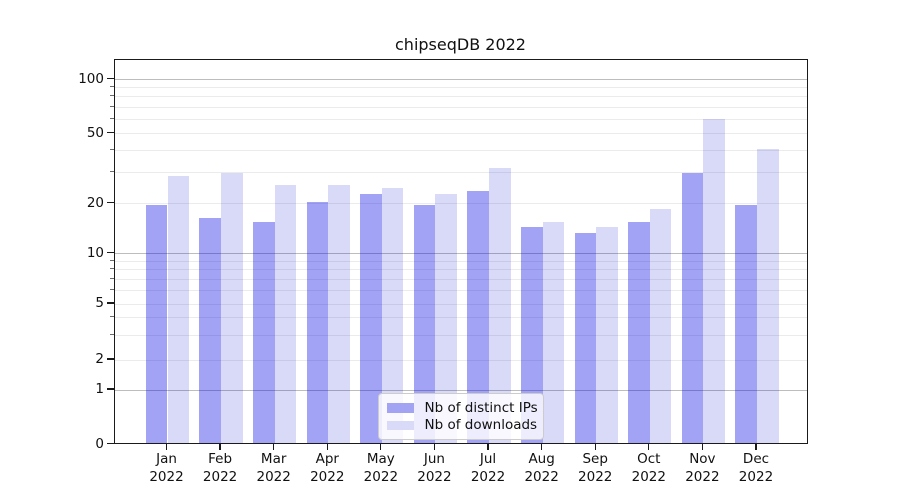 The width and height of the screenshot is (900, 500). I want to click on bar-downloads-Aug, so click(553, 332).